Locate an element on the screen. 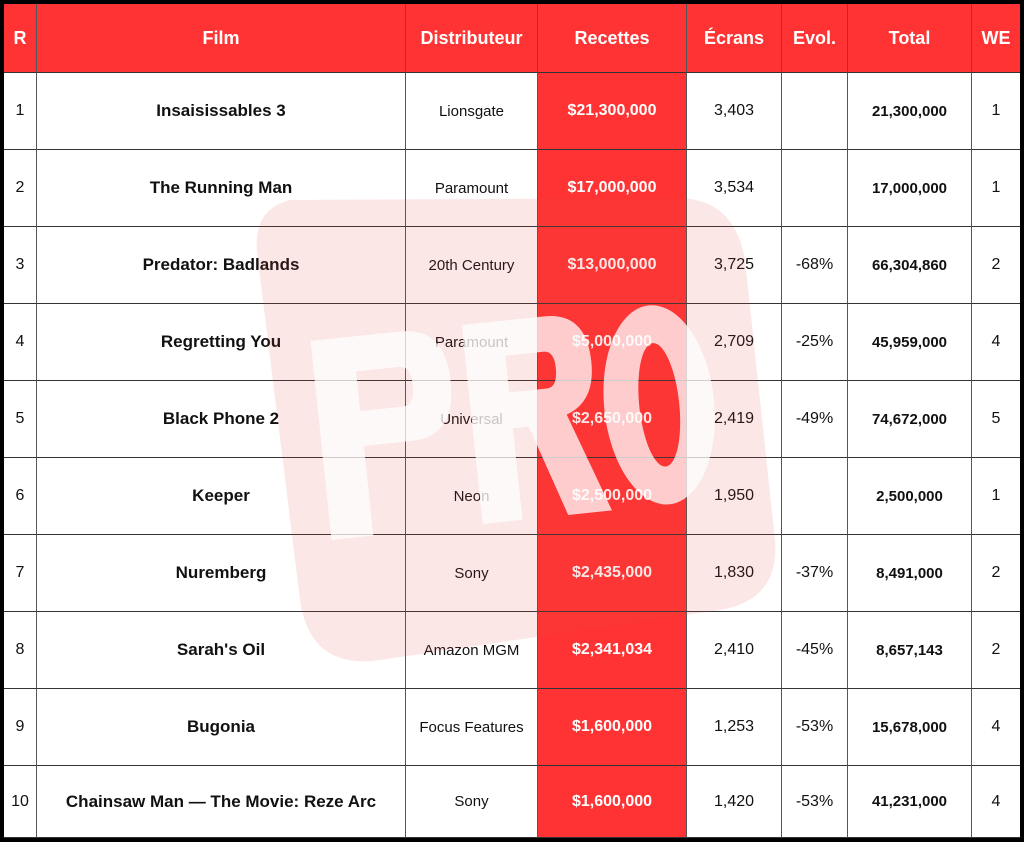 This screenshot has height=842, width=1024. cell-film: Bugonia is located at coordinates (221, 727).